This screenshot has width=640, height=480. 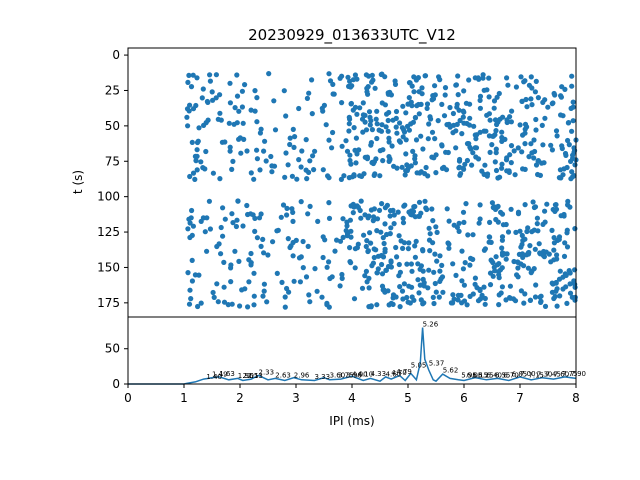 What do you see at coordinates (112, 90) in the screenshot?
I see `y-tick-label: 25` at bounding box center [112, 90].